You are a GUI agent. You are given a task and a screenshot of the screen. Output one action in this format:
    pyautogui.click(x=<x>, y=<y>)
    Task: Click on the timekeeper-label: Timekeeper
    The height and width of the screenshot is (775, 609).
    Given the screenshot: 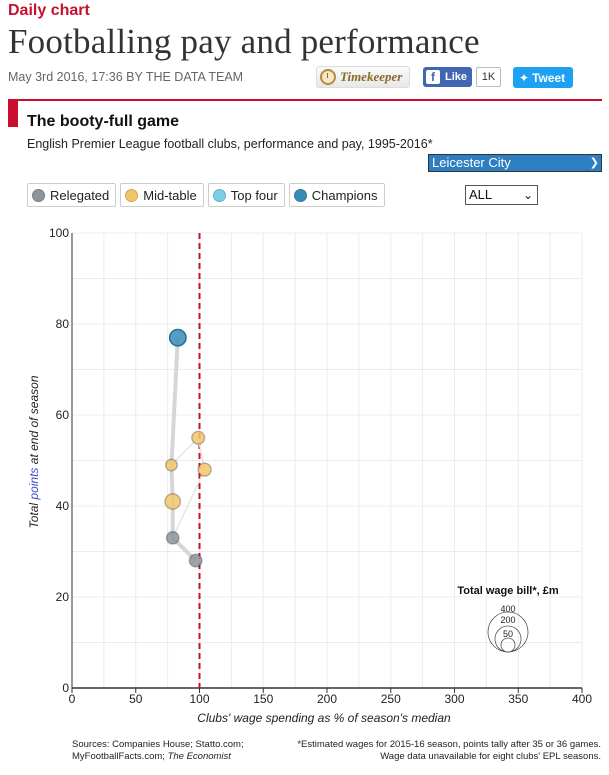 What is the action you would take?
    pyautogui.click(x=371, y=76)
    